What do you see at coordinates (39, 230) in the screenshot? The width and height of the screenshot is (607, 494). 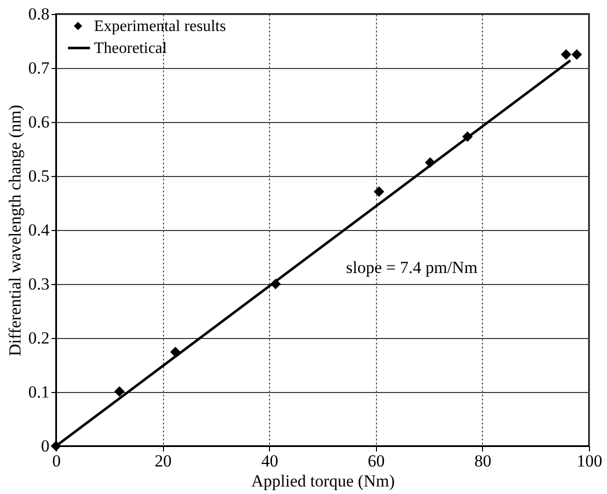 I see `y-tick-label: 0.4` at bounding box center [39, 230].